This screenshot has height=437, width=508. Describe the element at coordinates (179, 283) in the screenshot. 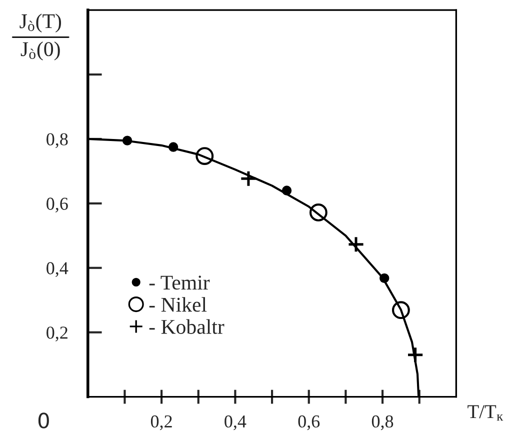

I see `legend-label: - Temir` at that location.